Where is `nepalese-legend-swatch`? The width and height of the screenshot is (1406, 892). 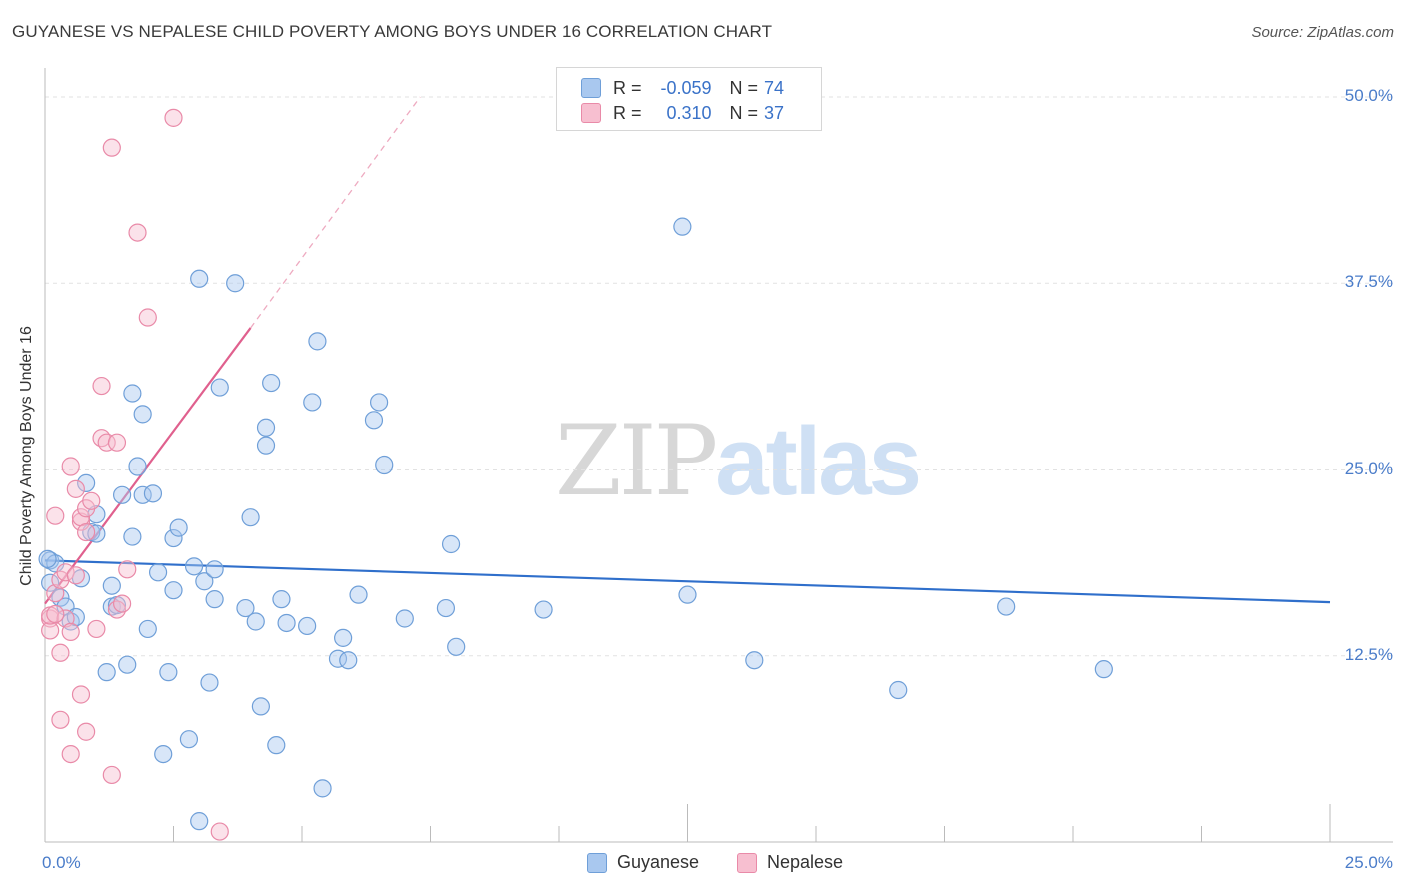
nepalese-legend-swatch is located at coordinates (747, 862).